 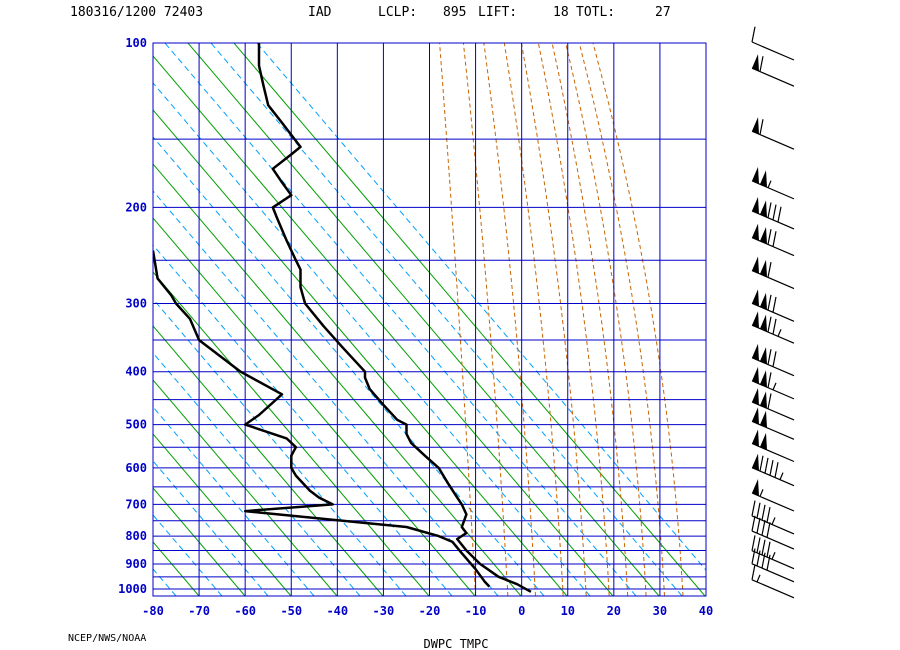 I want to click on y-tick-label: 900, so click(x=136, y=564).